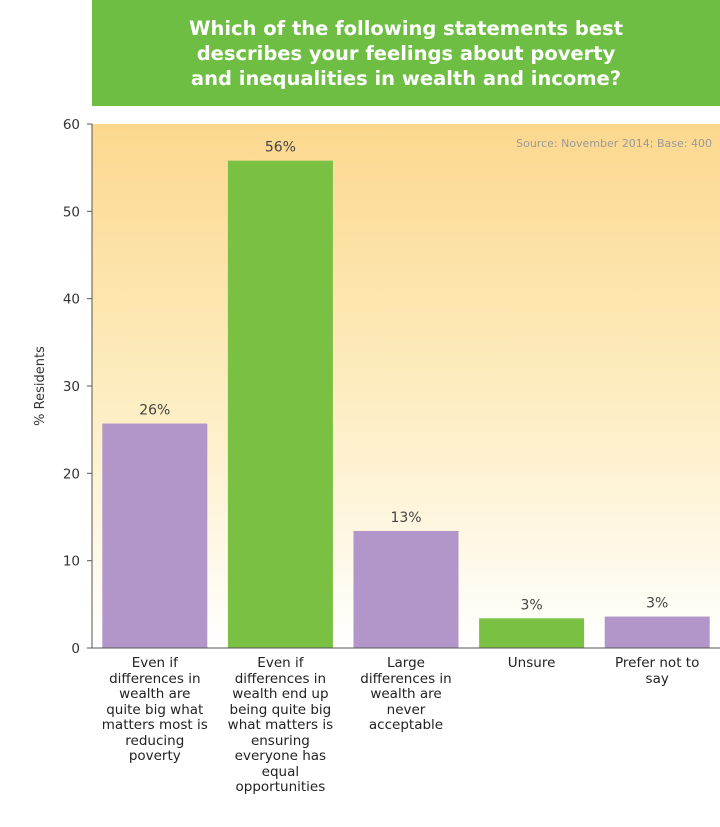 This screenshot has width=720, height=827. Describe the element at coordinates (71, 474) in the screenshot. I see `y-tick-label-2: 20` at that location.